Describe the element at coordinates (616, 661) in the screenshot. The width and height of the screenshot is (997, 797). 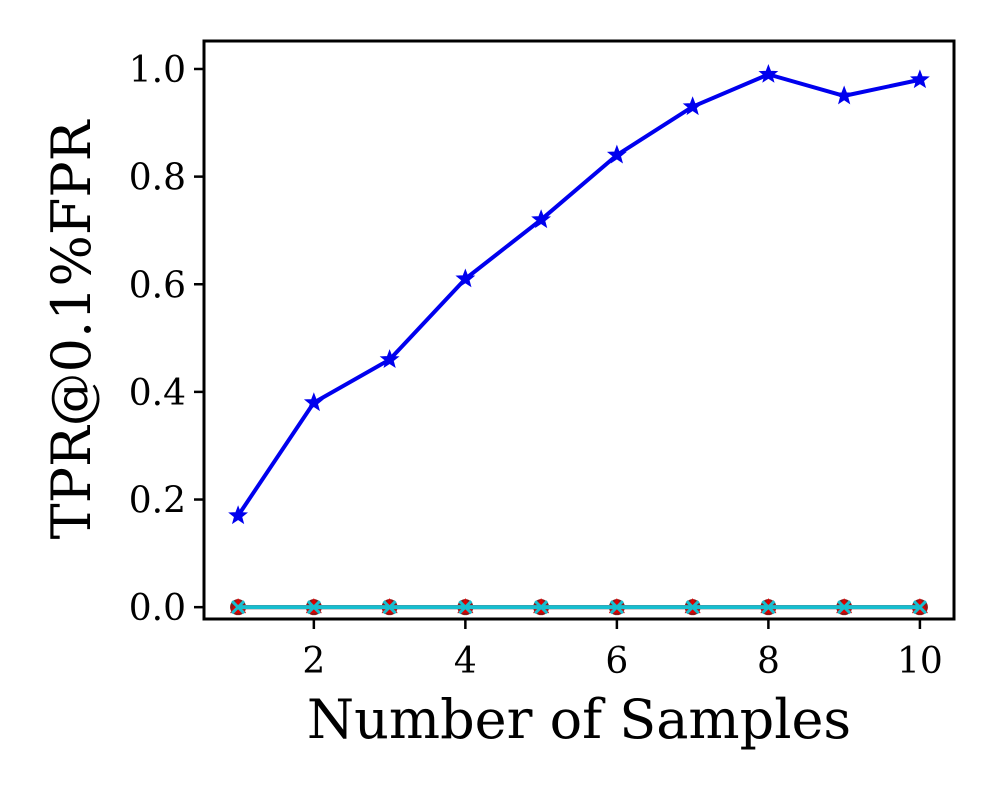
I see `x-tick-label: 6` at that location.